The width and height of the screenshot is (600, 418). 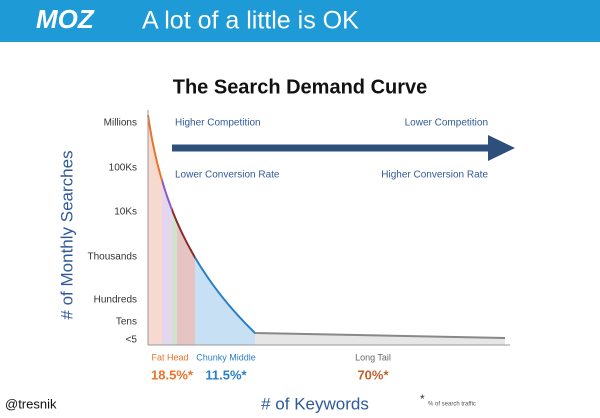 I want to click on annotation: Higher Competition, so click(x=218, y=123).